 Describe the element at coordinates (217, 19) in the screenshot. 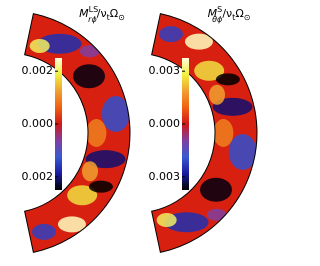

I see `title-part: θϕ` at that location.